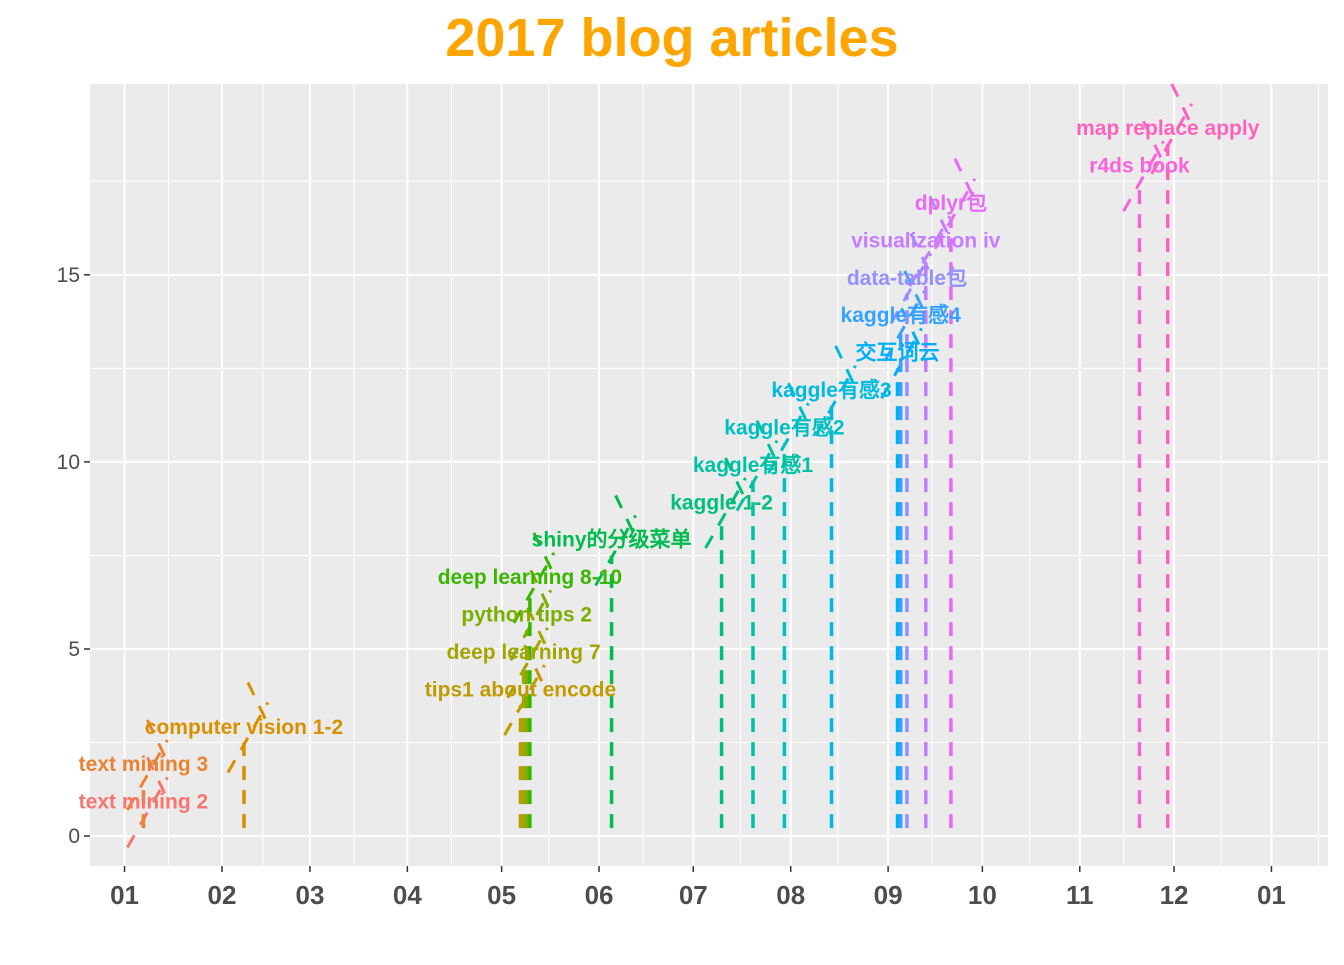  I want to click on article-label: shiny的分级菜单, so click(612, 540).